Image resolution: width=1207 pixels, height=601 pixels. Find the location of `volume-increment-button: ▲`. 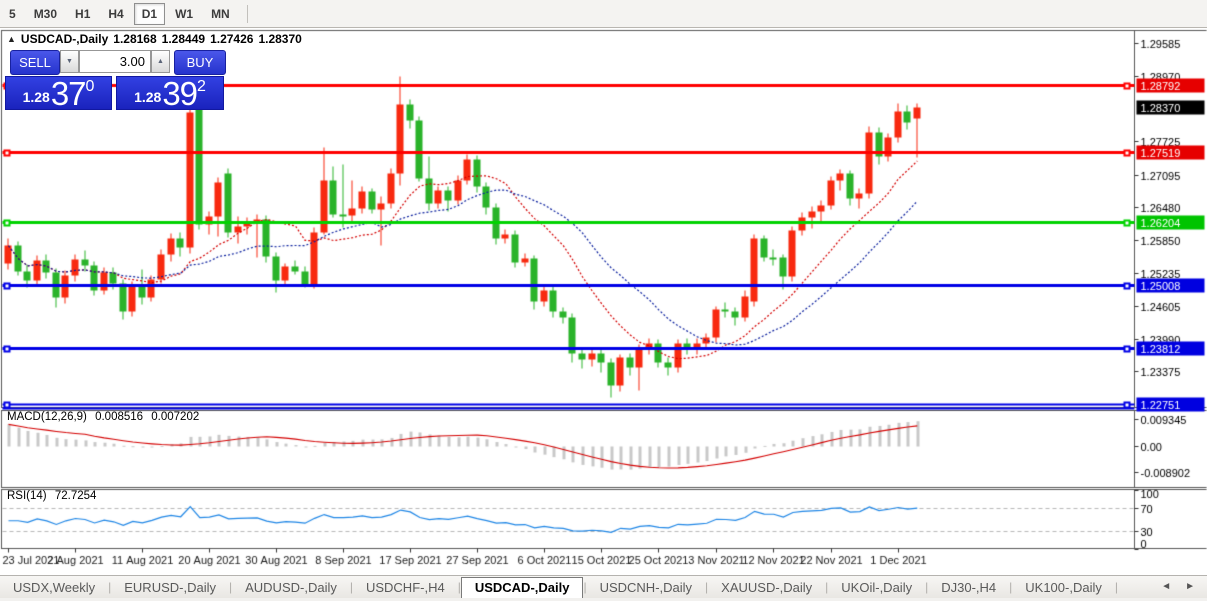

volume-increment-button: ▲ is located at coordinates (160, 61).